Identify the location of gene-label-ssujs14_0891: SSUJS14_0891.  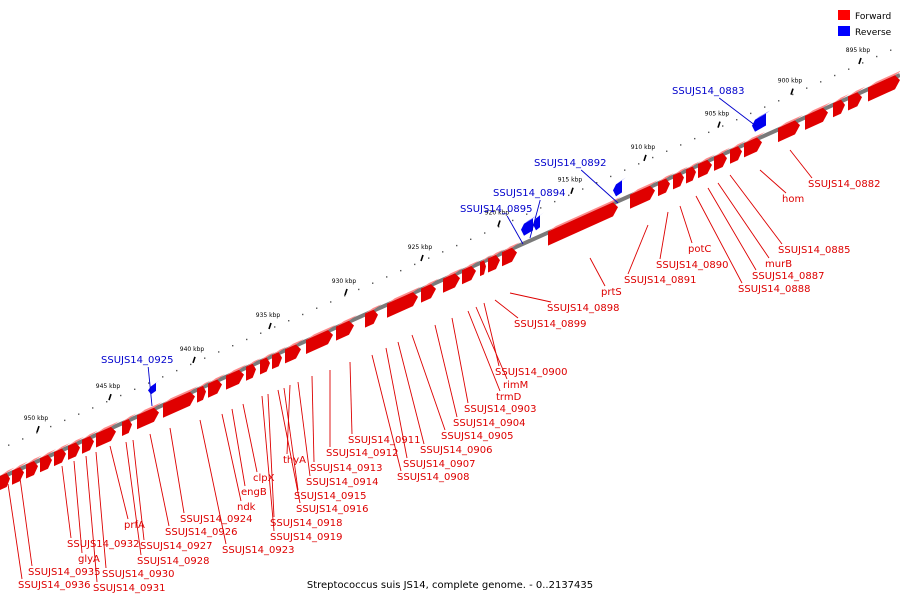
(660, 280).